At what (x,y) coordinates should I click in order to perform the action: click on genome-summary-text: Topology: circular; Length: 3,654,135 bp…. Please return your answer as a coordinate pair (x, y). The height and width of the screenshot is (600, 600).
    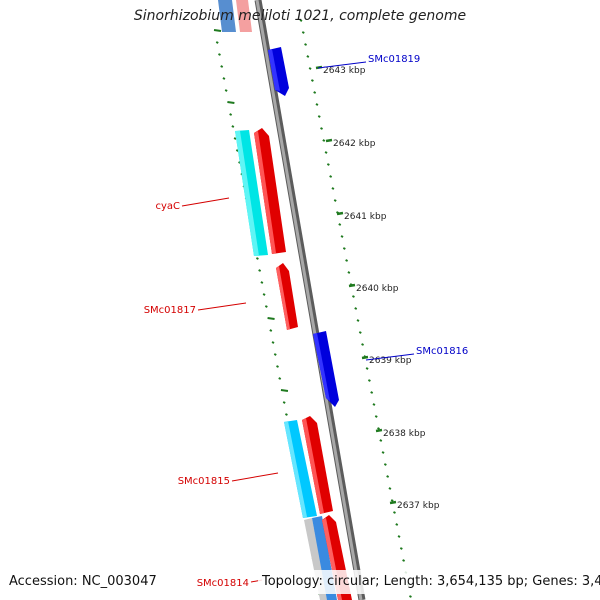
    Looking at the image, I should click on (431, 581).